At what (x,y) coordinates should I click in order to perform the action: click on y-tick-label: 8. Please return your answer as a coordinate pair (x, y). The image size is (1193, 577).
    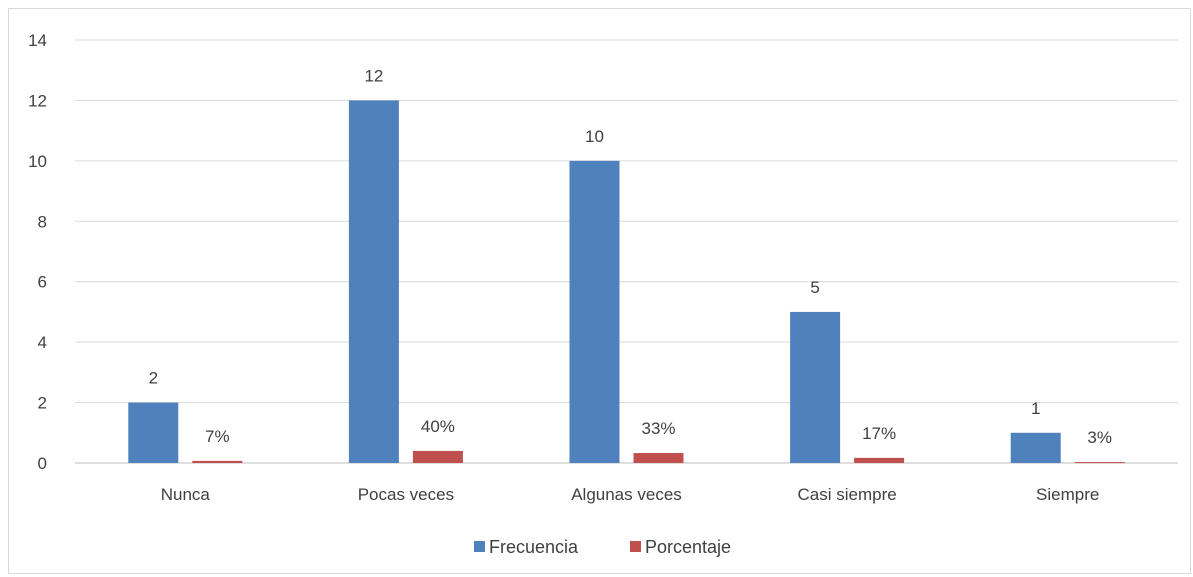
    Looking at the image, I should click on (42, 221).